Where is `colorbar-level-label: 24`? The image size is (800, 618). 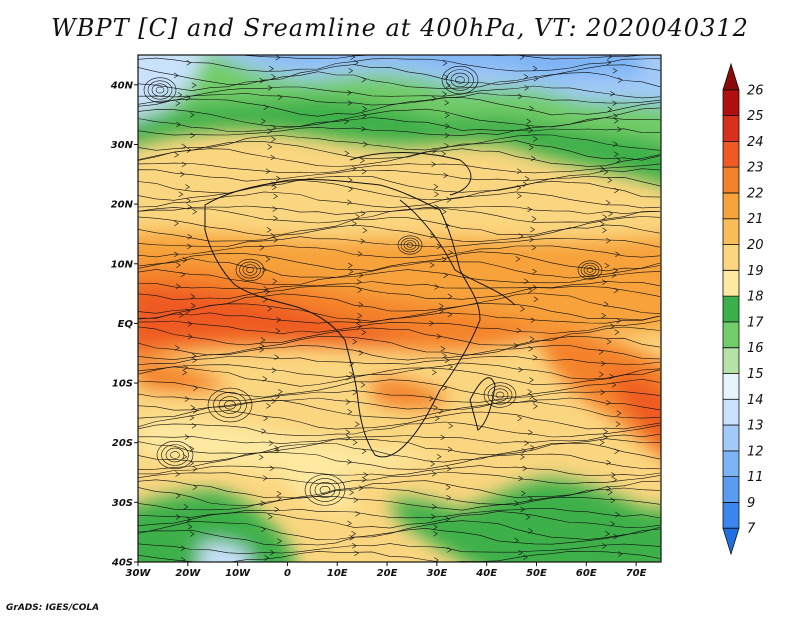 colorbar-level-label: 24 is located at coordinates (755, 142).